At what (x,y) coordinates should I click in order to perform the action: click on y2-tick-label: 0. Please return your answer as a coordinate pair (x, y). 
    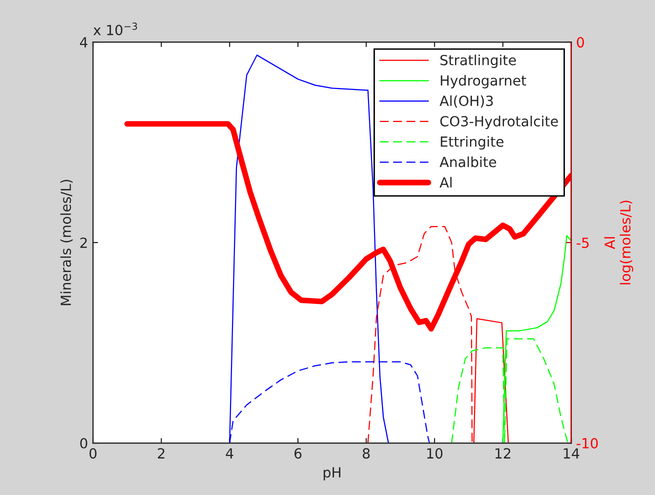
    Looking at the image, I should click on (580, 42).